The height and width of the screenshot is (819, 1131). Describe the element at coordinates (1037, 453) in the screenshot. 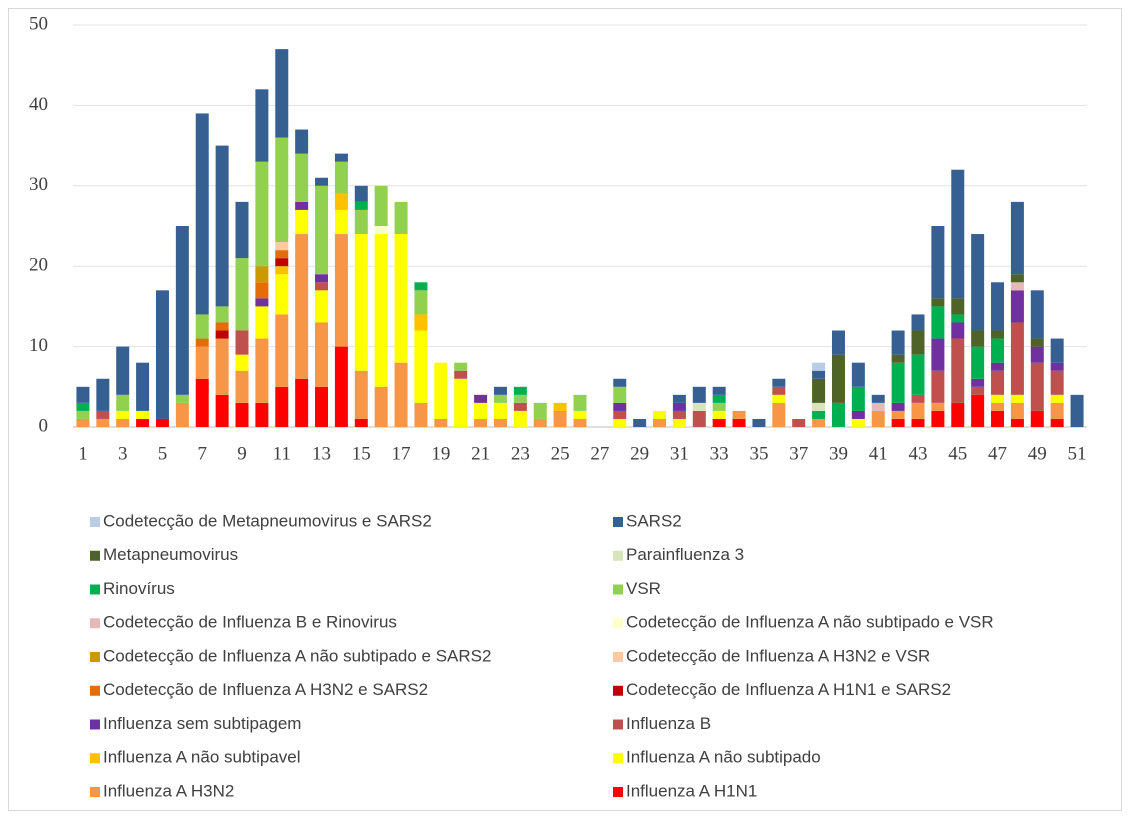

I see `x-tick-label: 49` at that location.